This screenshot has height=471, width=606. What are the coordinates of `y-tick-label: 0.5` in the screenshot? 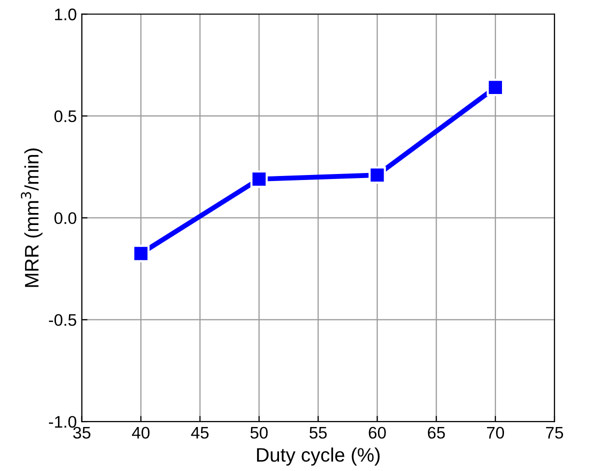 It's located at (65, 116).